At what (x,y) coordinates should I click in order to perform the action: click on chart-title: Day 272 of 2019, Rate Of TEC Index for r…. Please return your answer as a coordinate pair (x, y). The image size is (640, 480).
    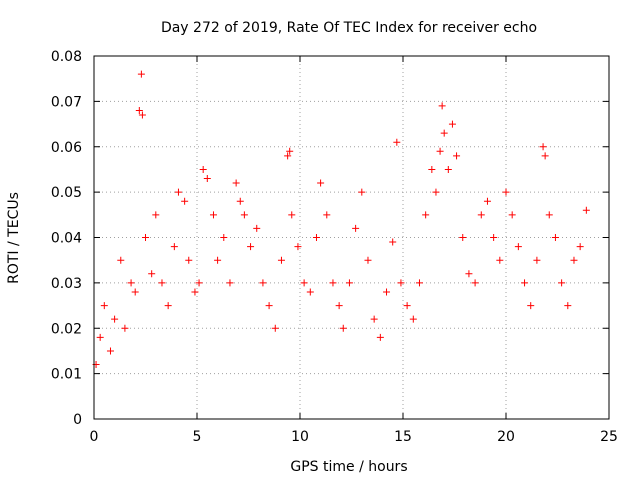
    Looking at the image, I should click on (349, 28).